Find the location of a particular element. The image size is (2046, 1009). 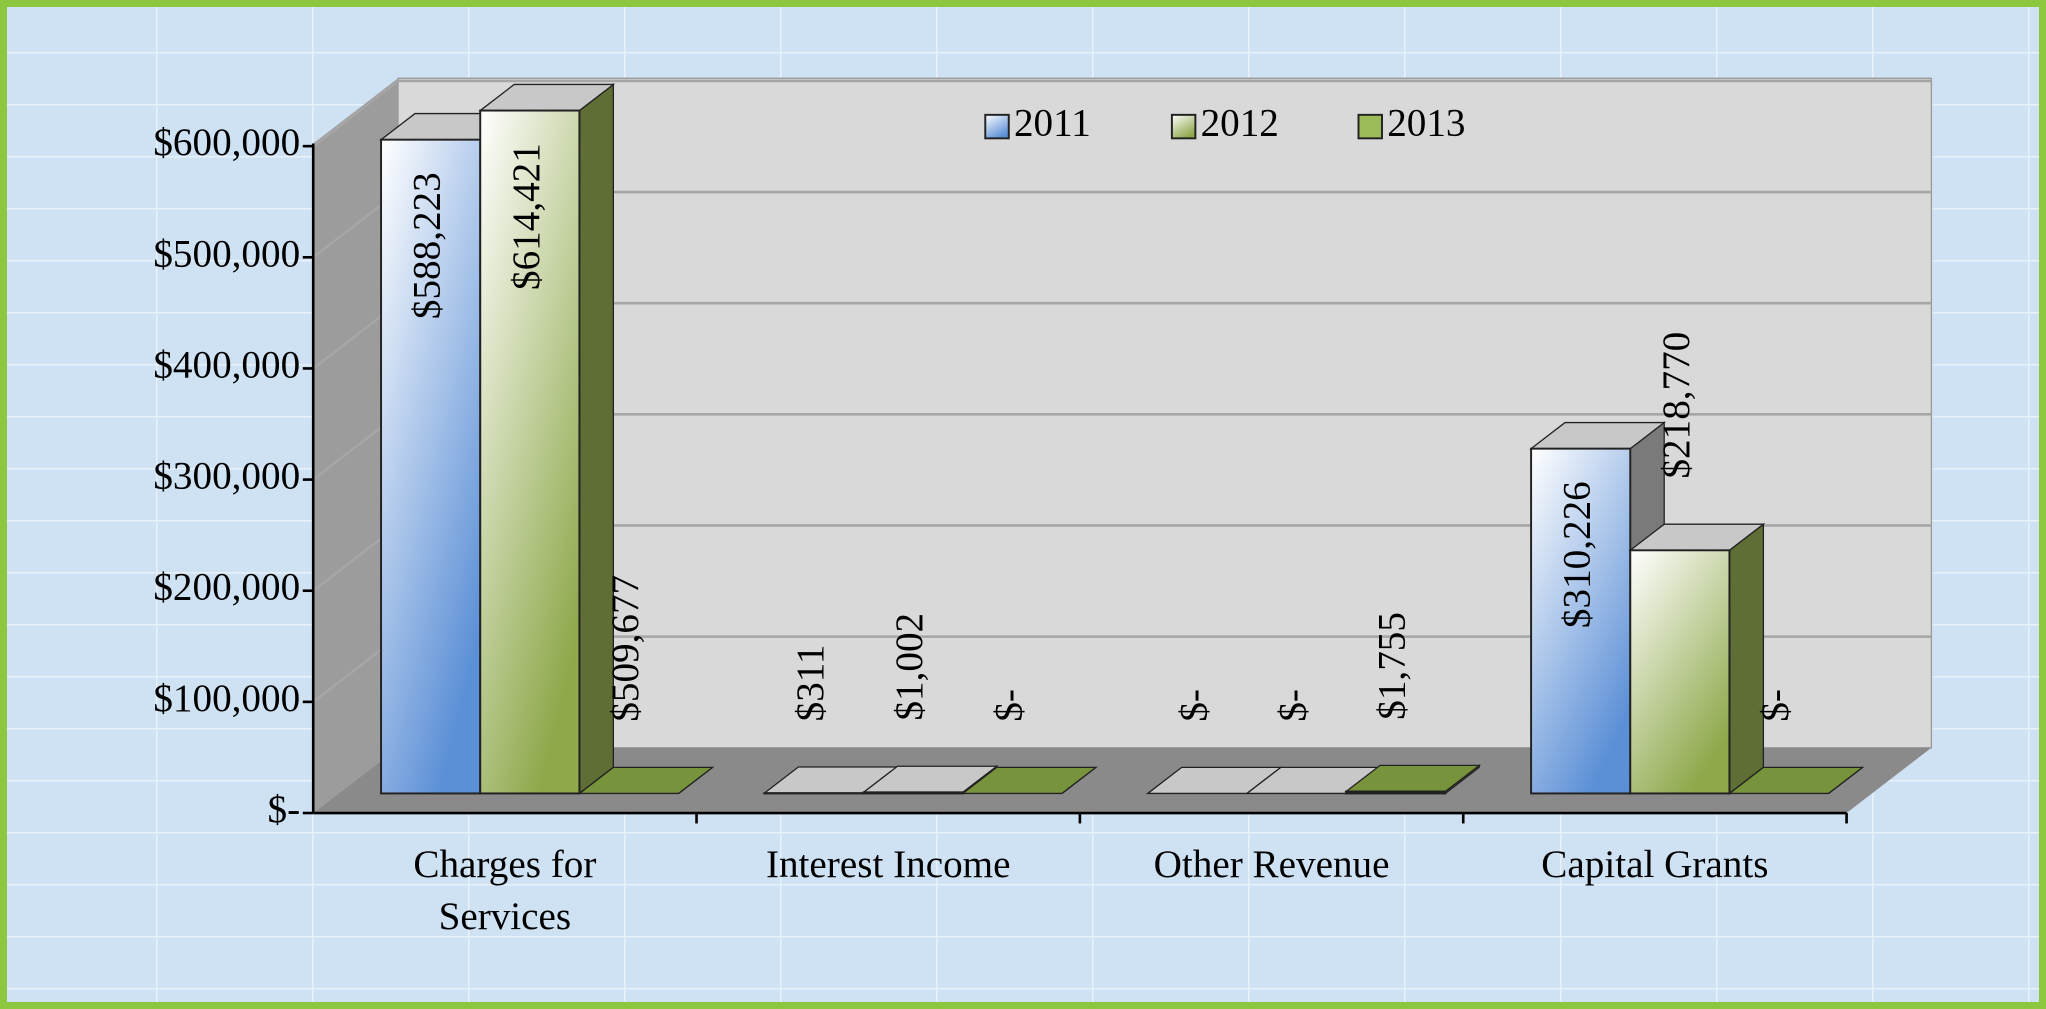

value-label: $218,770 is located at coordinates (1676, 405).